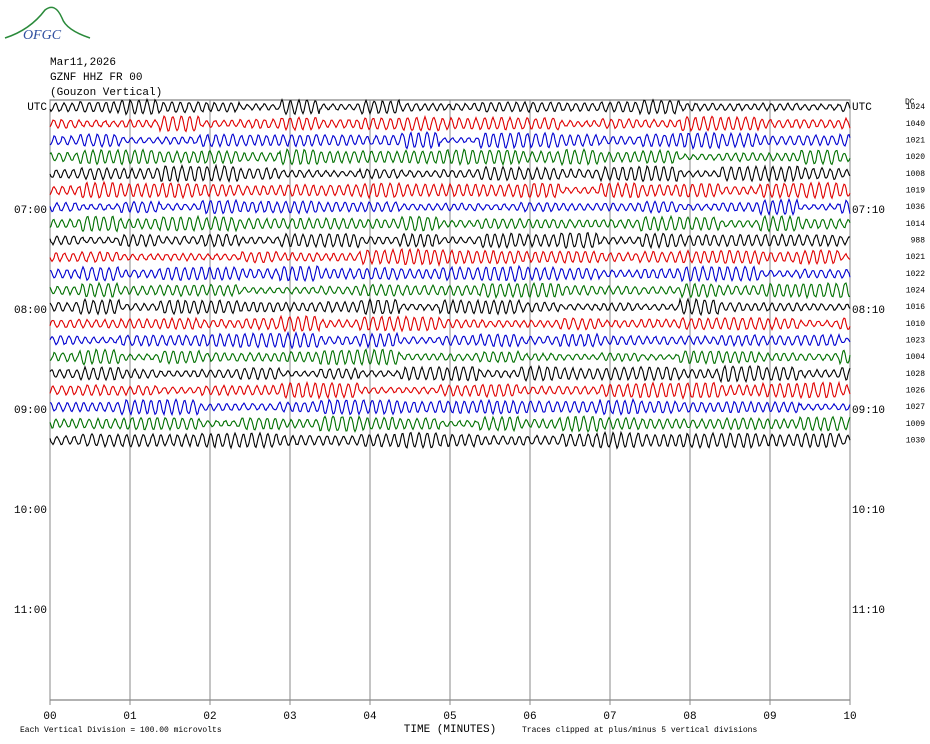  I want to click on right-time-label: 07:10, so click(868, 211).